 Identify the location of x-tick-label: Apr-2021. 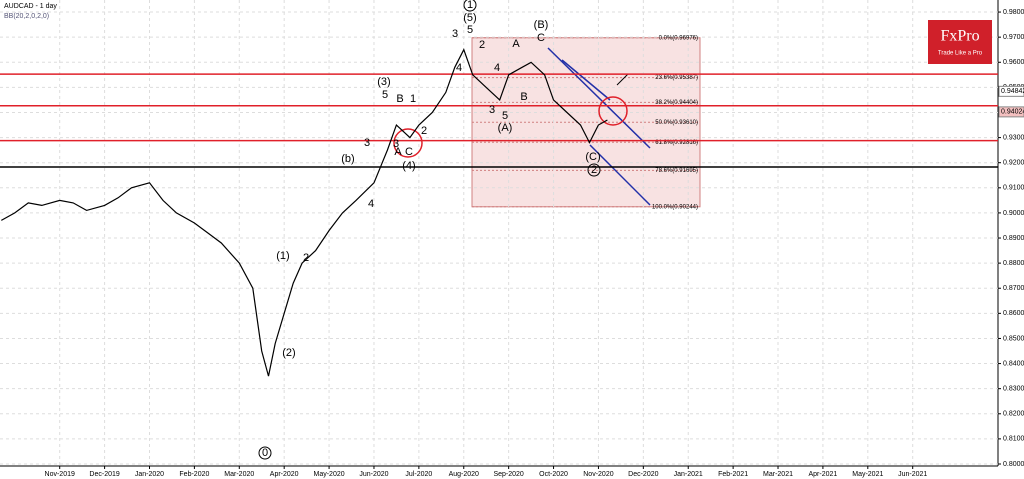
(823, 474).